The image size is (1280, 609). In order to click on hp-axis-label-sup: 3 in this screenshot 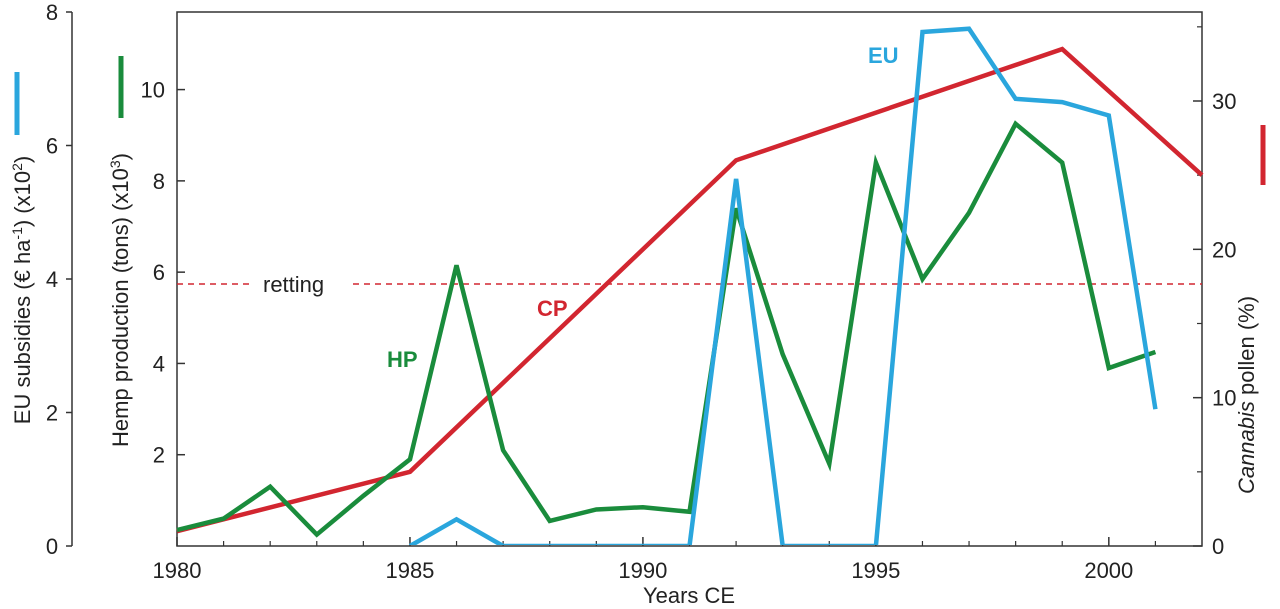, I will do `click(115, 164)`.